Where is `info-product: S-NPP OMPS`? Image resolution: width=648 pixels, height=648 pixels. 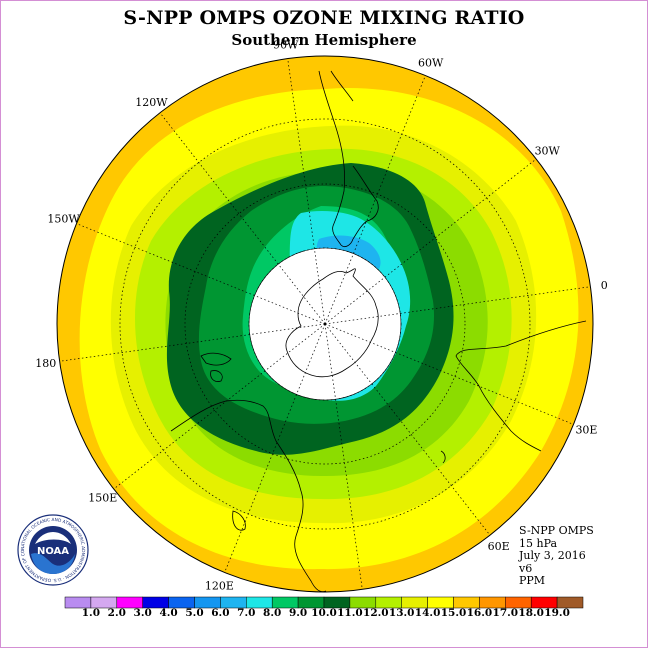
info-product: S-NPP OMPS is located at coordinates (556, 530).